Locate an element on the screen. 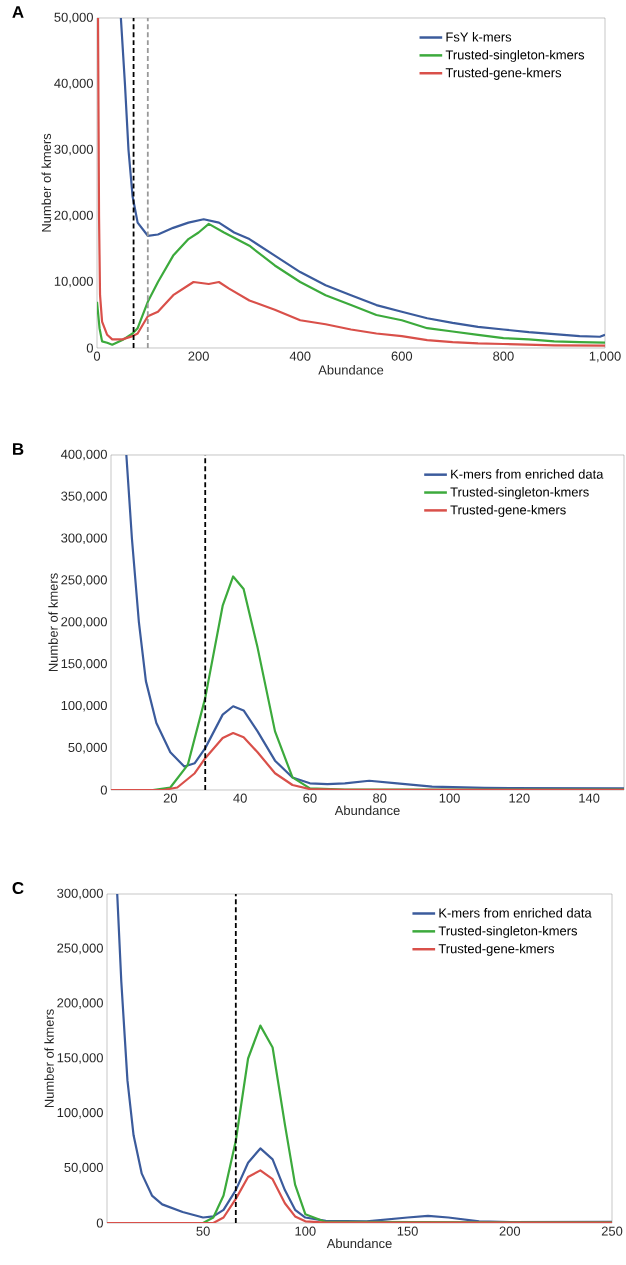 The width and height of the screenshot is (626, 1265). x-tick-label: 600 is located at coordinates (402, 356).